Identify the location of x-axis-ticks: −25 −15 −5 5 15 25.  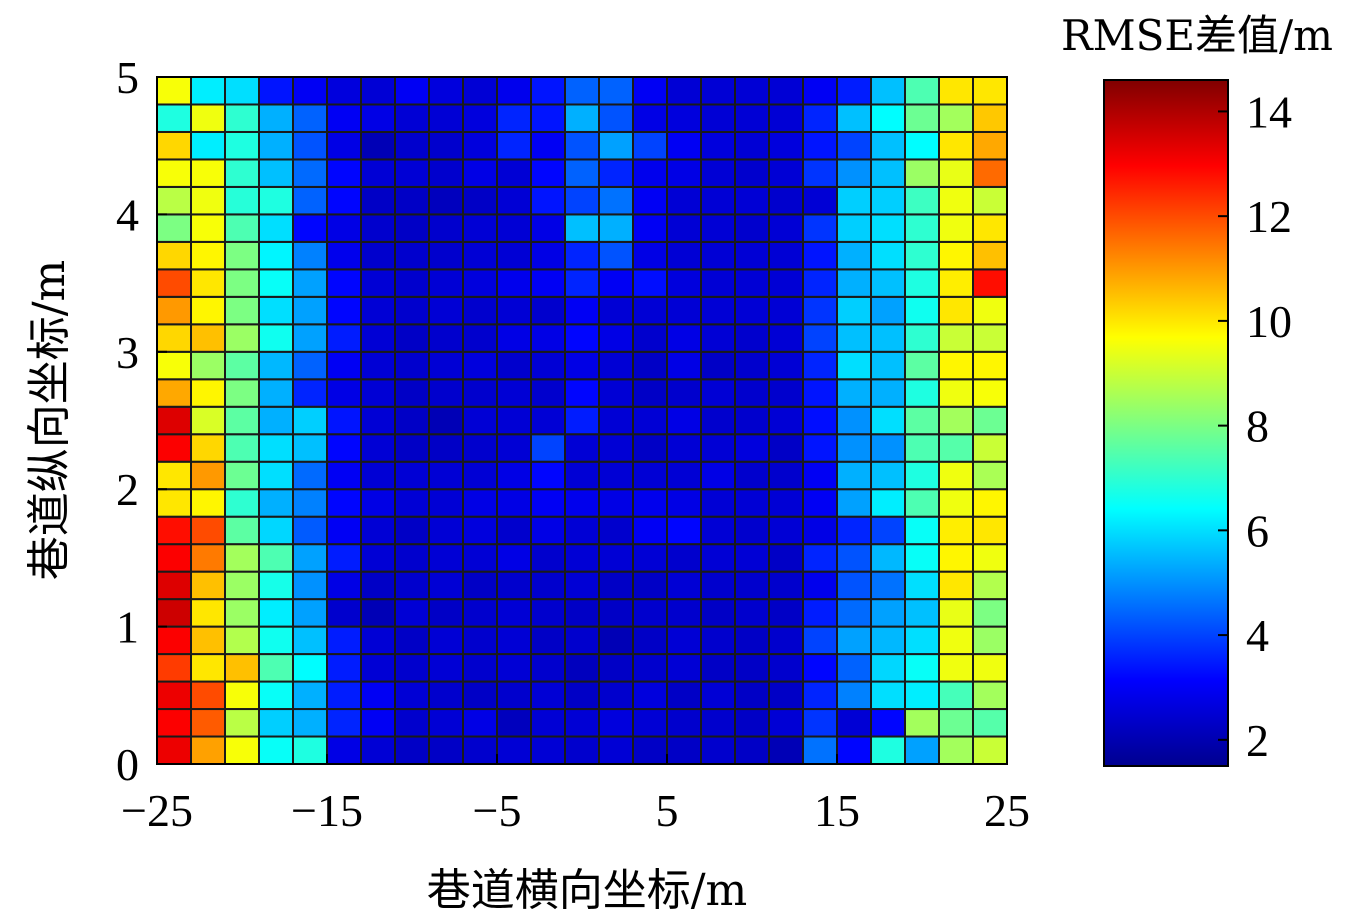
(575, 795).